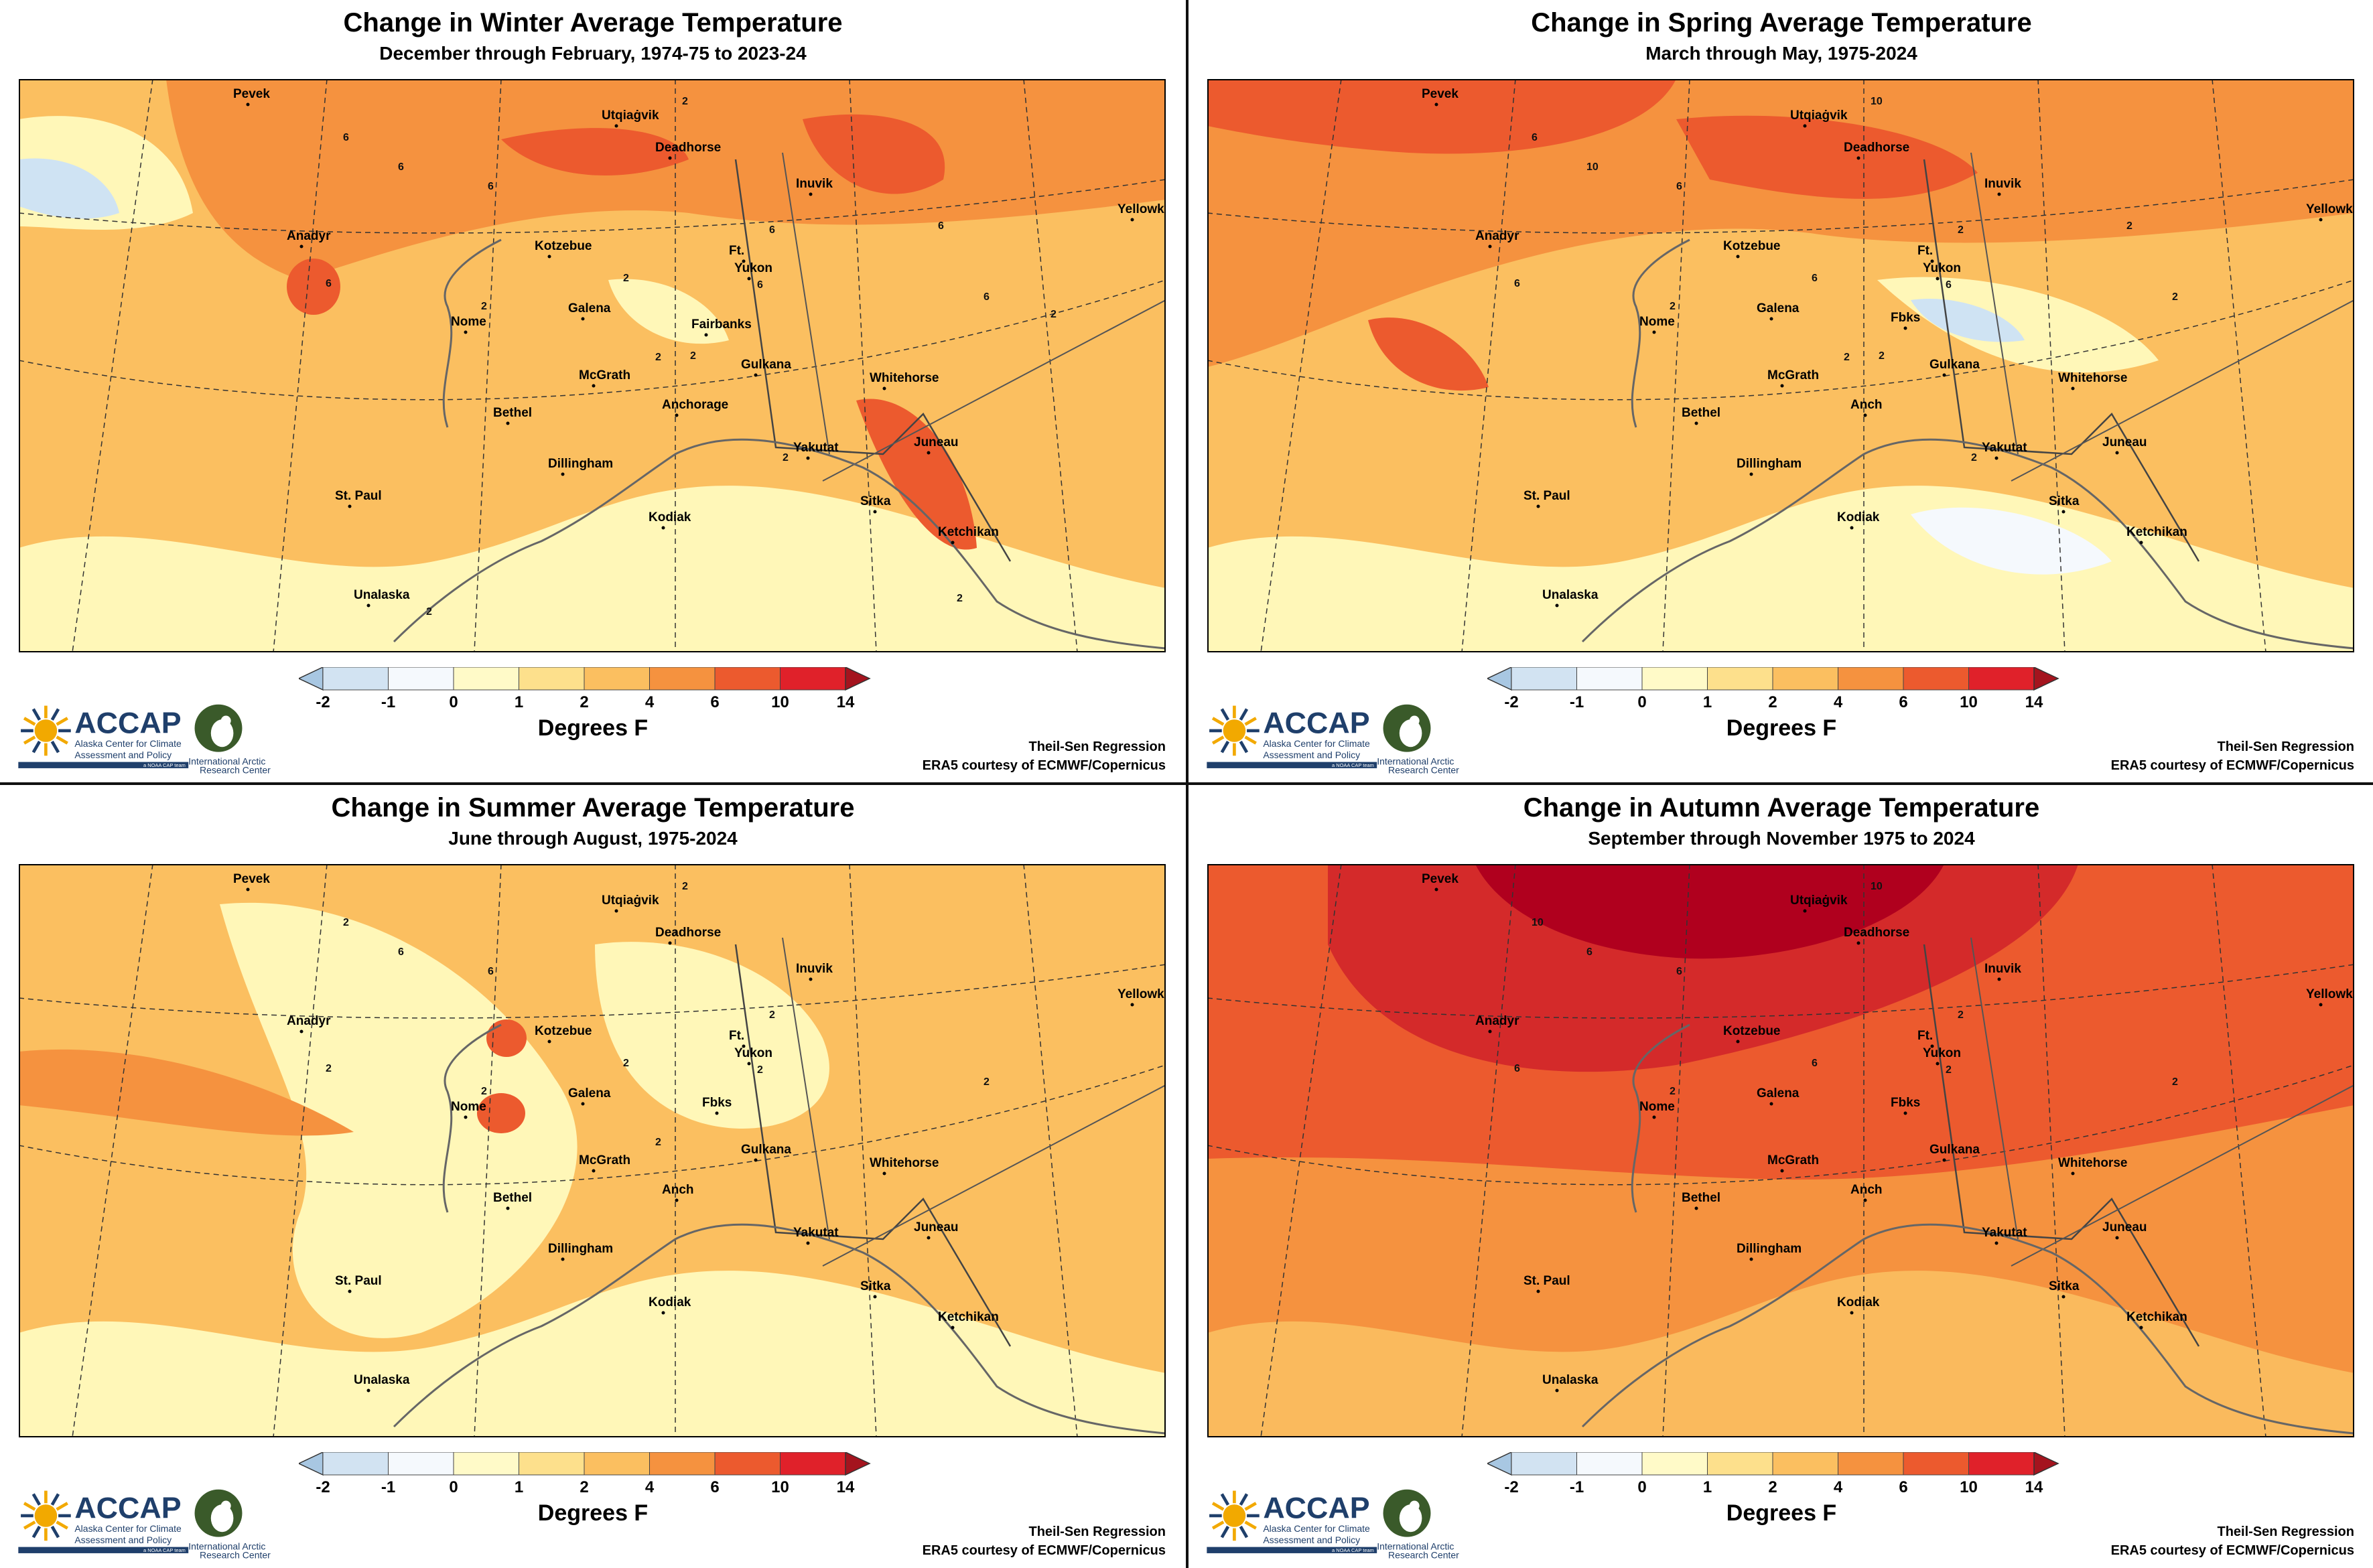  I want to click on colorbar-tick: -2, so click(1511, 1487).